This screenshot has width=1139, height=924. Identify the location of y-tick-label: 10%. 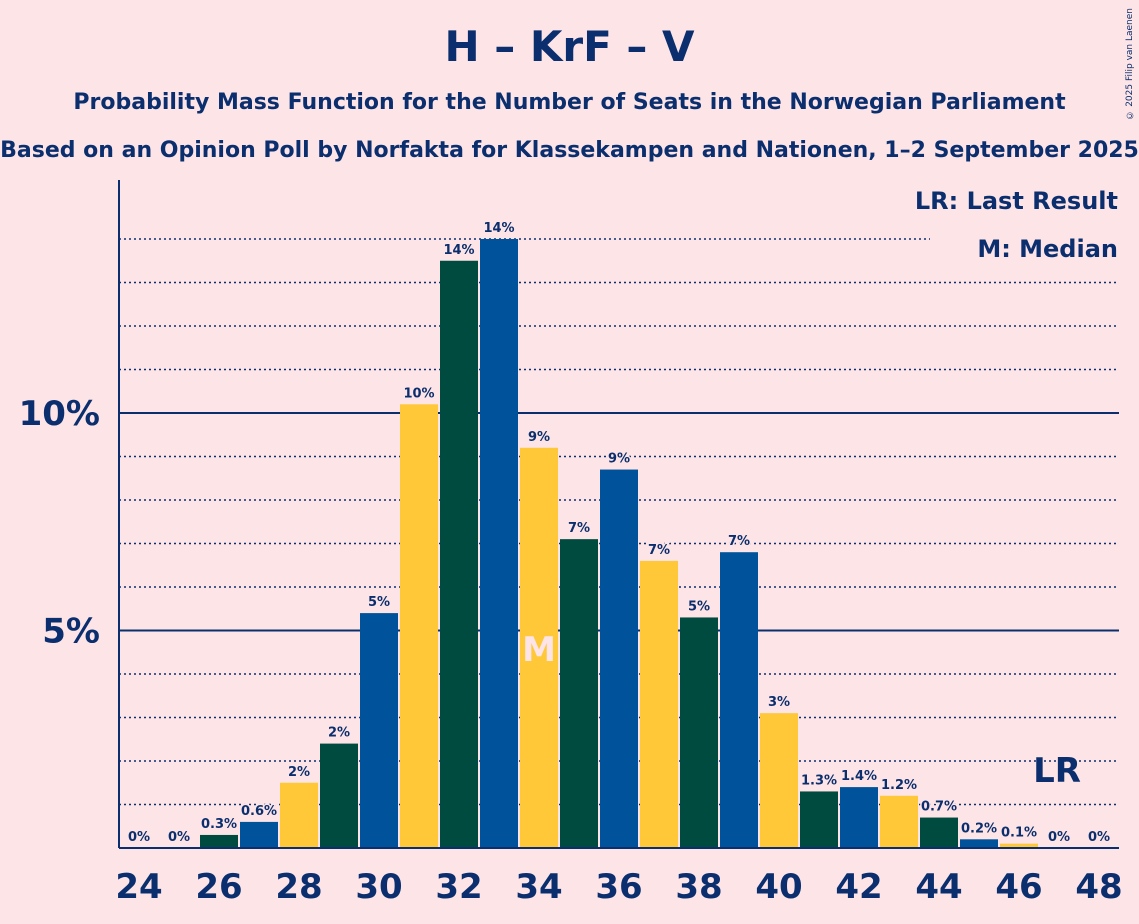
(59, 414).